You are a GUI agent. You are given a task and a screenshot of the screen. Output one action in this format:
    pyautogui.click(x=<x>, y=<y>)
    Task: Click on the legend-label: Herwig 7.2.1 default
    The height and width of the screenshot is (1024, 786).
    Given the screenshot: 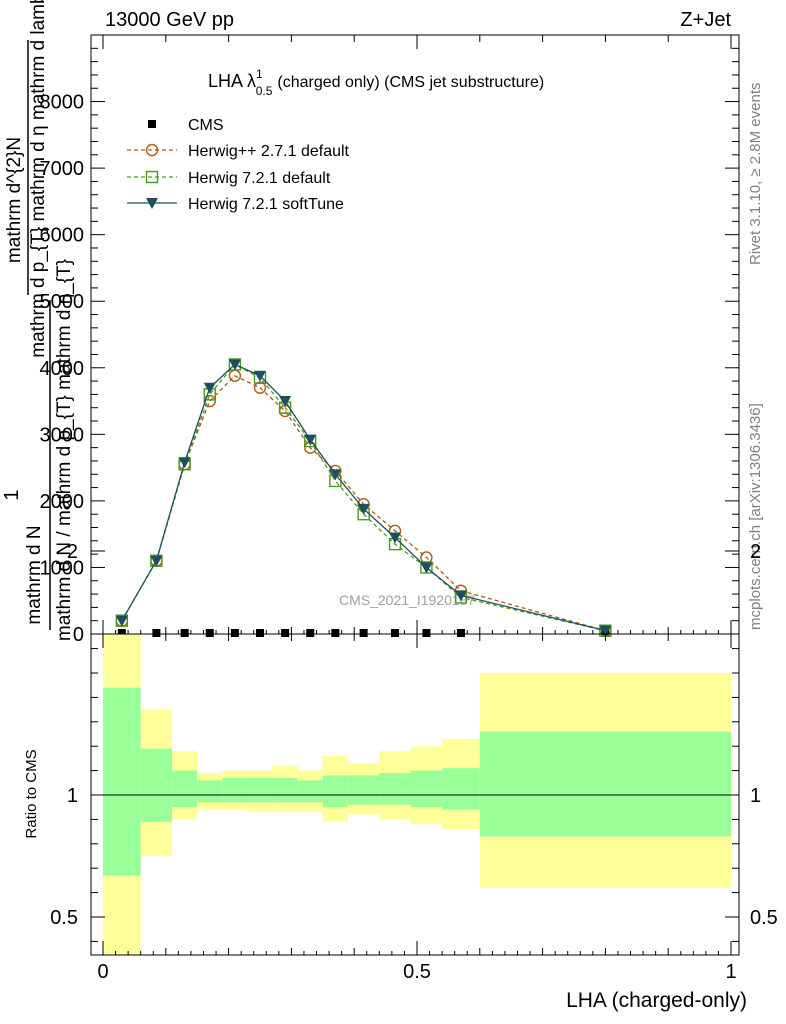 What is the action you would take?
    pyautogui.click(x=259, y=178)
    